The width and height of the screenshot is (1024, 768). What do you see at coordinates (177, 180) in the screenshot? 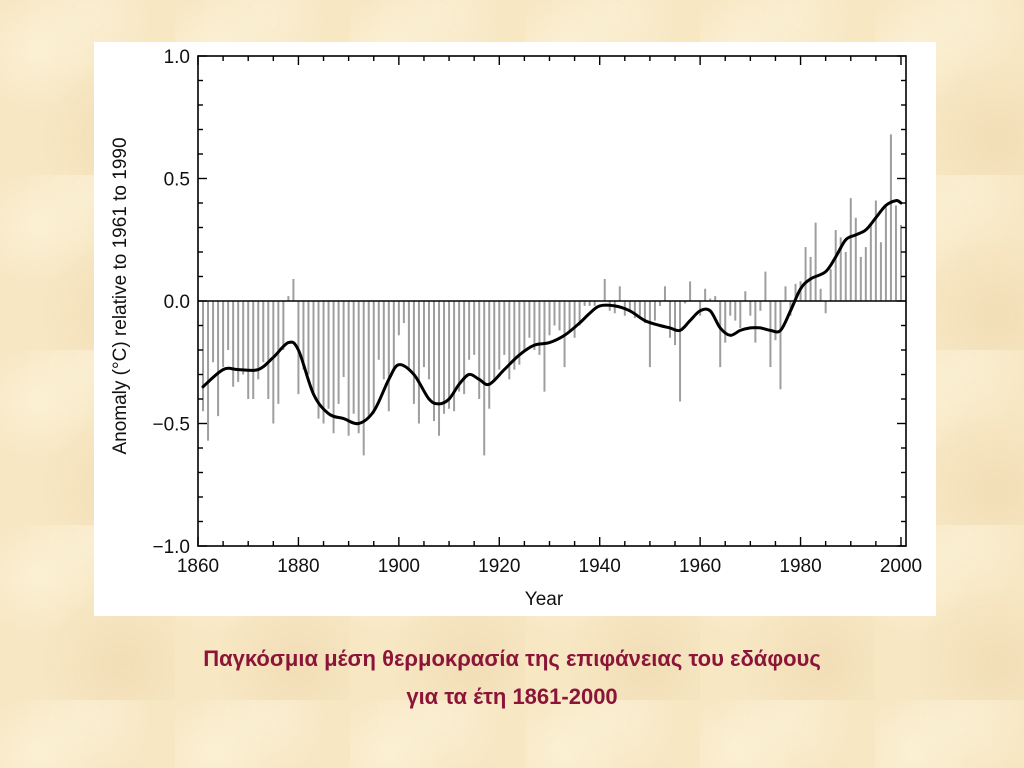
I see `y-tick-label-3: 0.5` at bounding box center [177, 180].